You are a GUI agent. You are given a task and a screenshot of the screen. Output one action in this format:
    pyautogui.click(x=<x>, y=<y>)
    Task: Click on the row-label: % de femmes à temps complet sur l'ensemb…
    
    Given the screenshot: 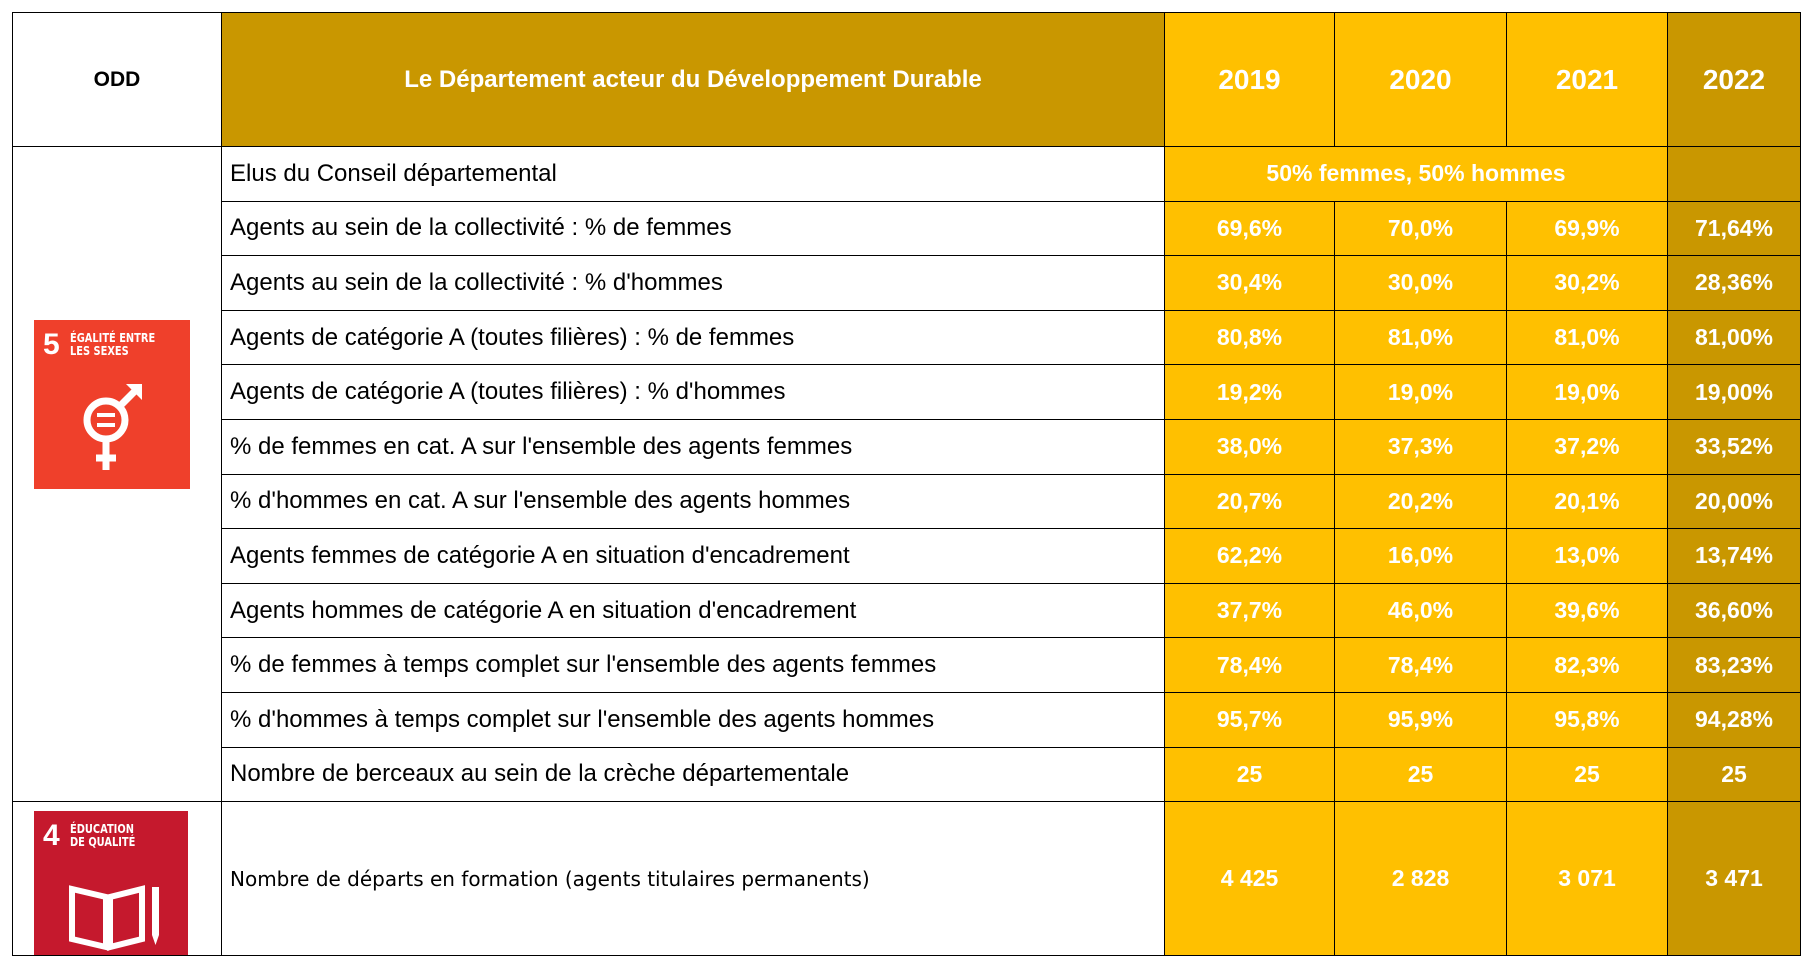 What is the action you would take?
    pyautogui.click(x=693, y=665)
    